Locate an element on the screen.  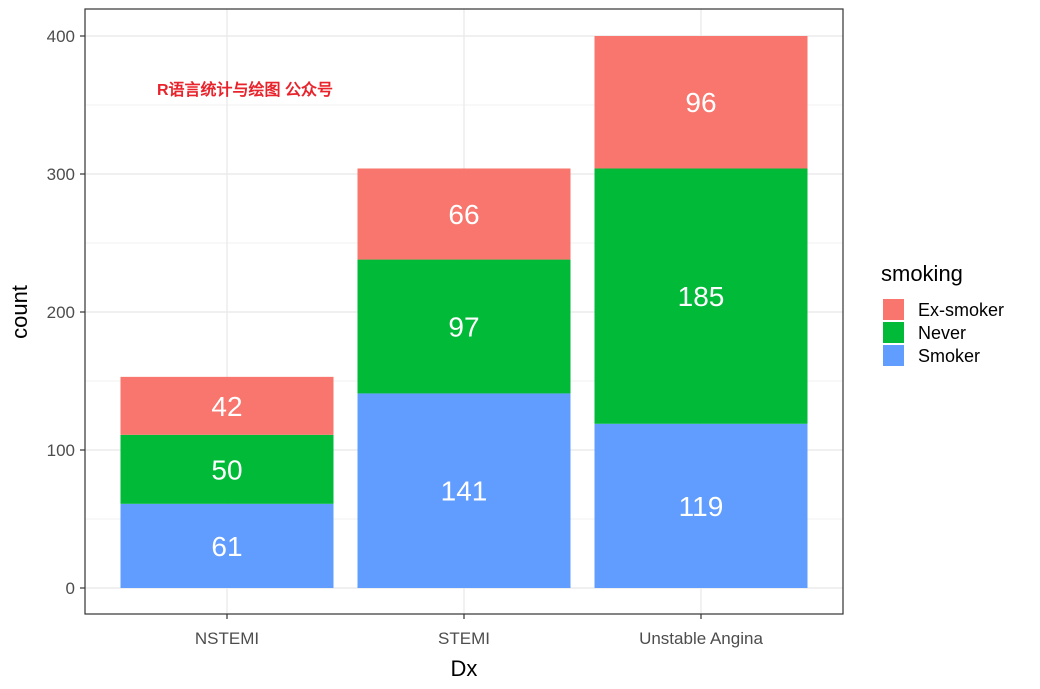
data-label: 42 is located at coordinates (226, 406).